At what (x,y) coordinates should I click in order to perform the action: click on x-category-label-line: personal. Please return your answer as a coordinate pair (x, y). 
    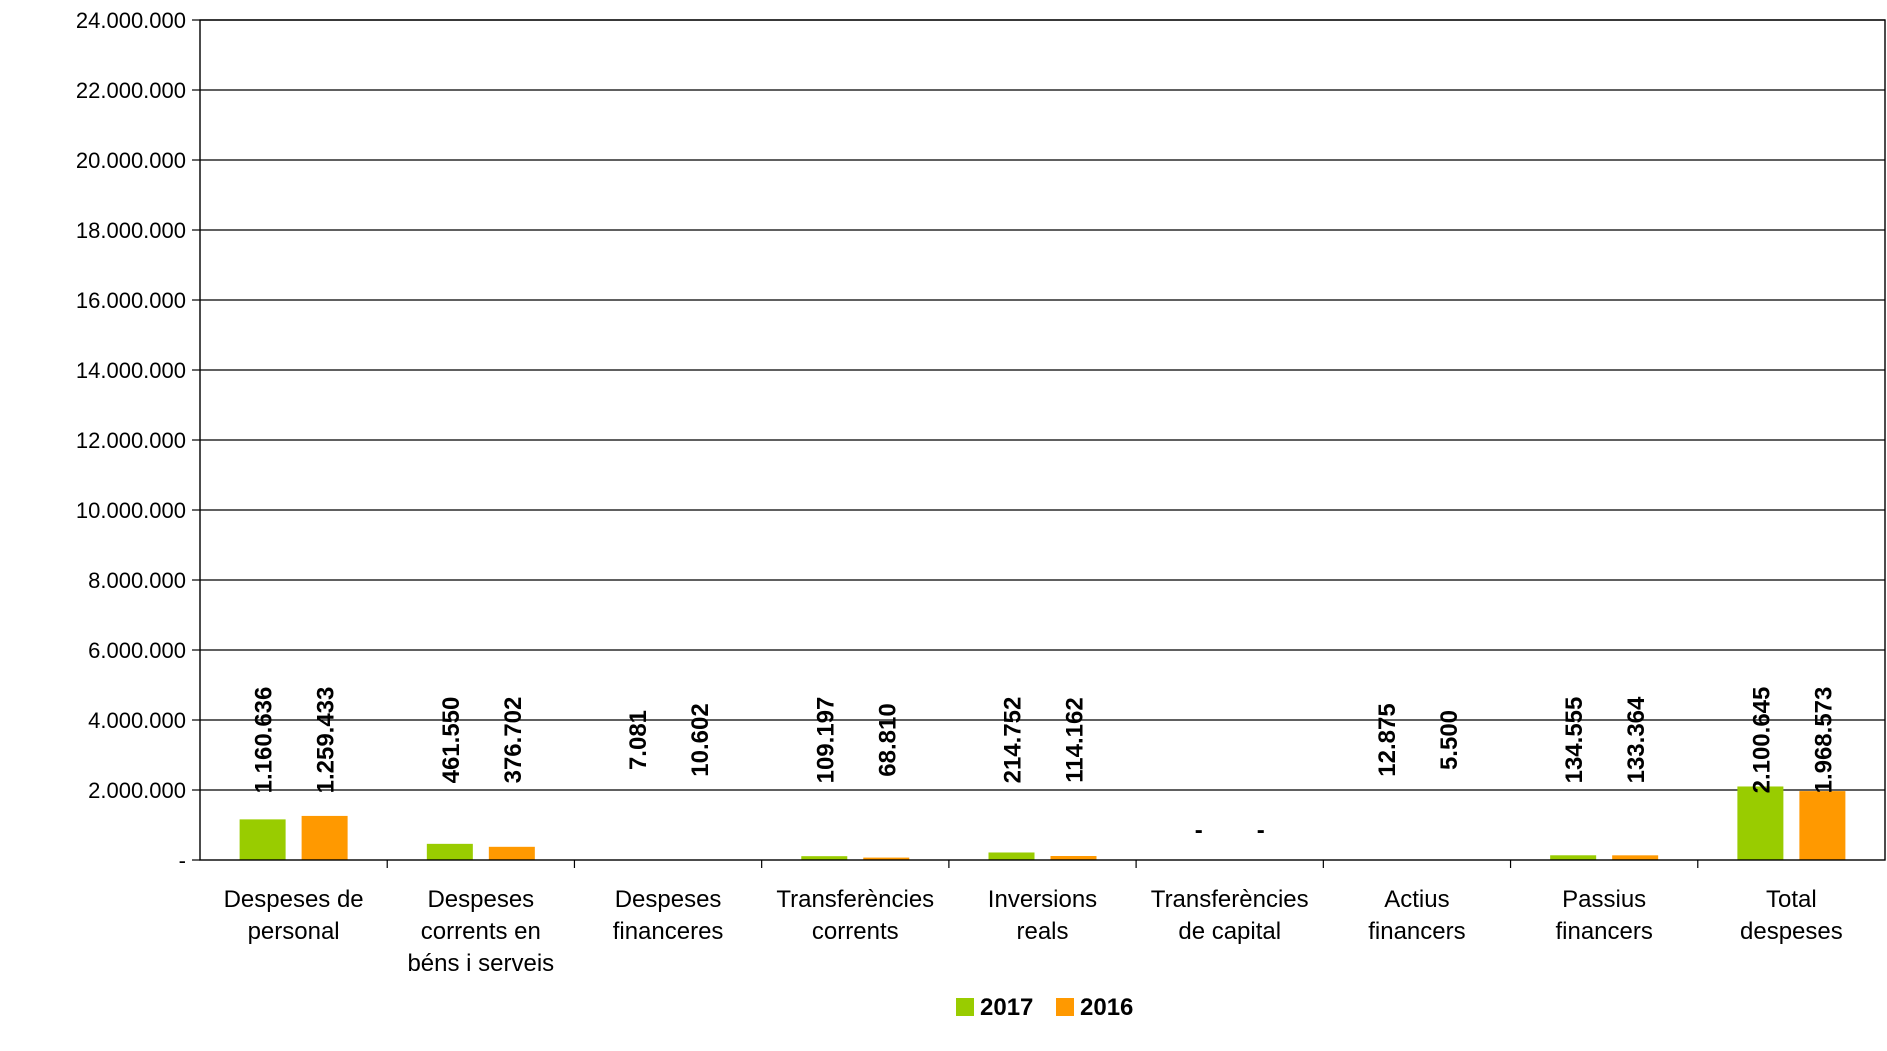
    Looking at the image, I should click on (294, 931).